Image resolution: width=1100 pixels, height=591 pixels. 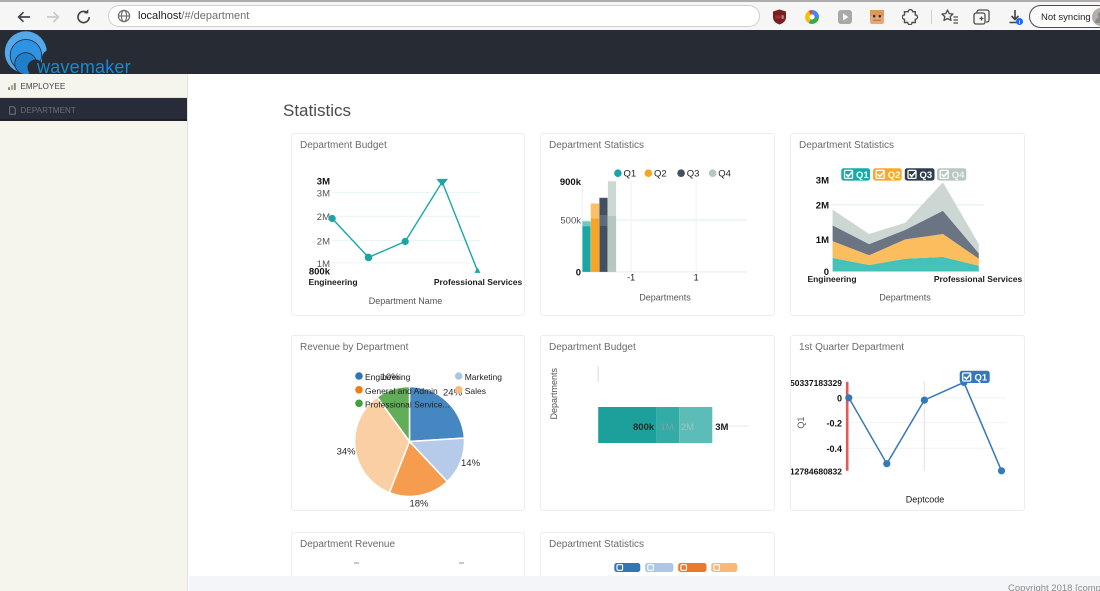 What do you see at coordinates (834, 423) in the screenshot?
I see `svg-text: -0.2` at bounding box center [834, 423].